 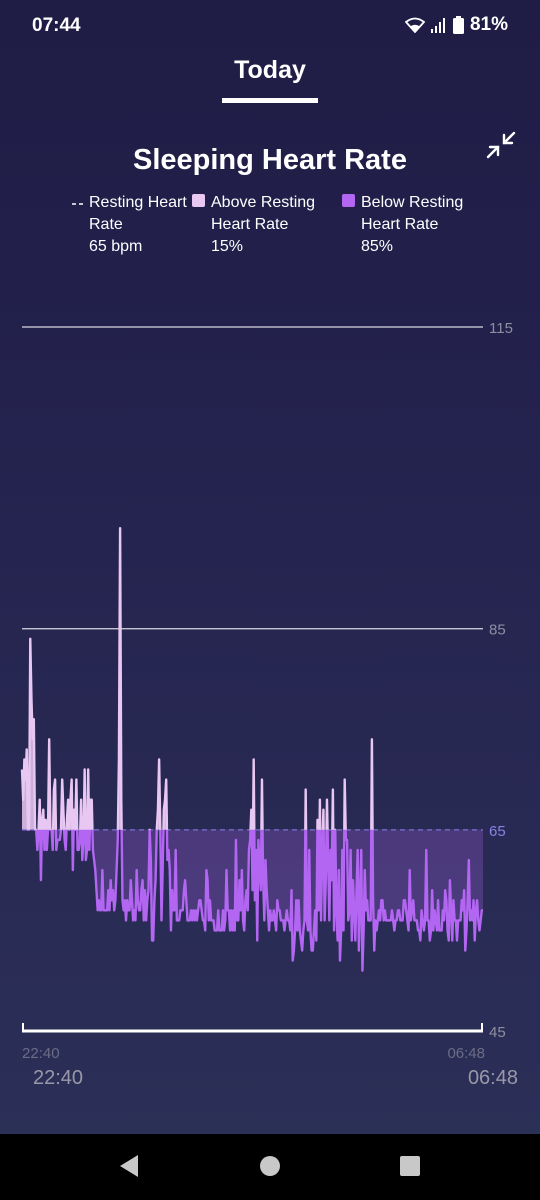 What do you see at coordinates (488, 24) in the screenshot?
I see `battery-percent: 81%` at bounding box center [488, 24].